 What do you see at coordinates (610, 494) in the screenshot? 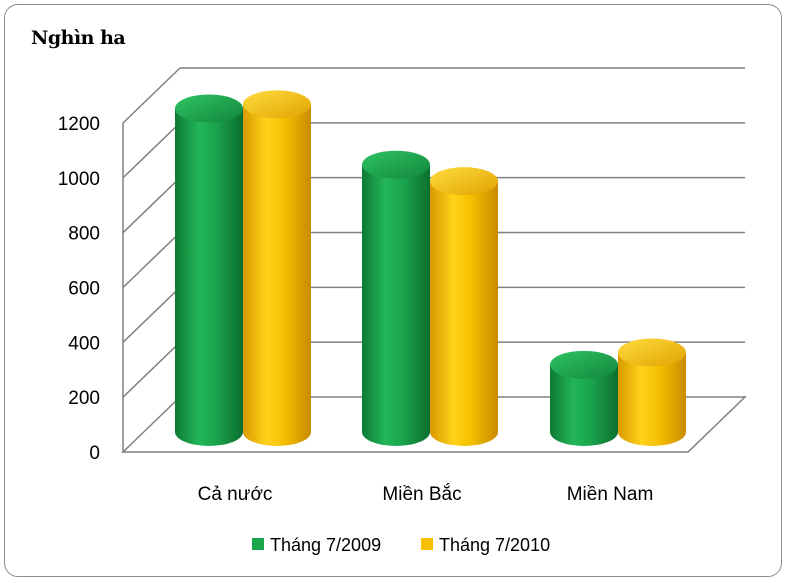
I see `x-category-label: Miền Nam` at bounding box center [610, 494].